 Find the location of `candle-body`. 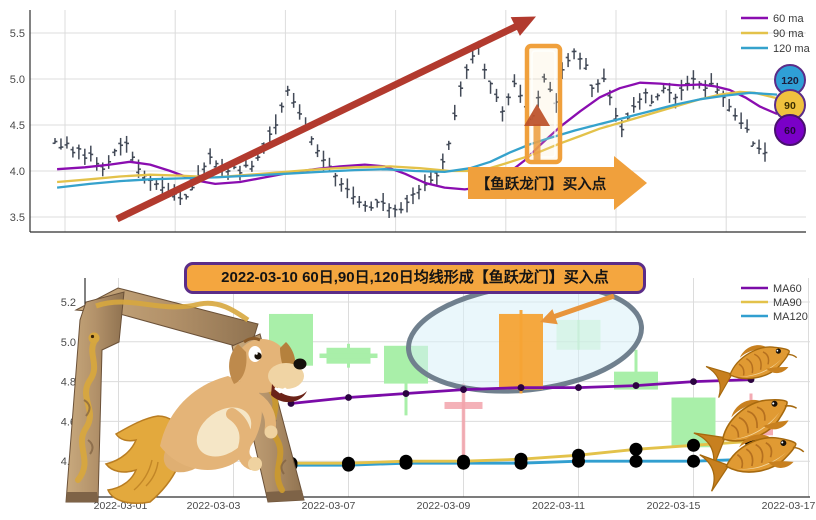

candle-body is located at coordinates (521, 351).